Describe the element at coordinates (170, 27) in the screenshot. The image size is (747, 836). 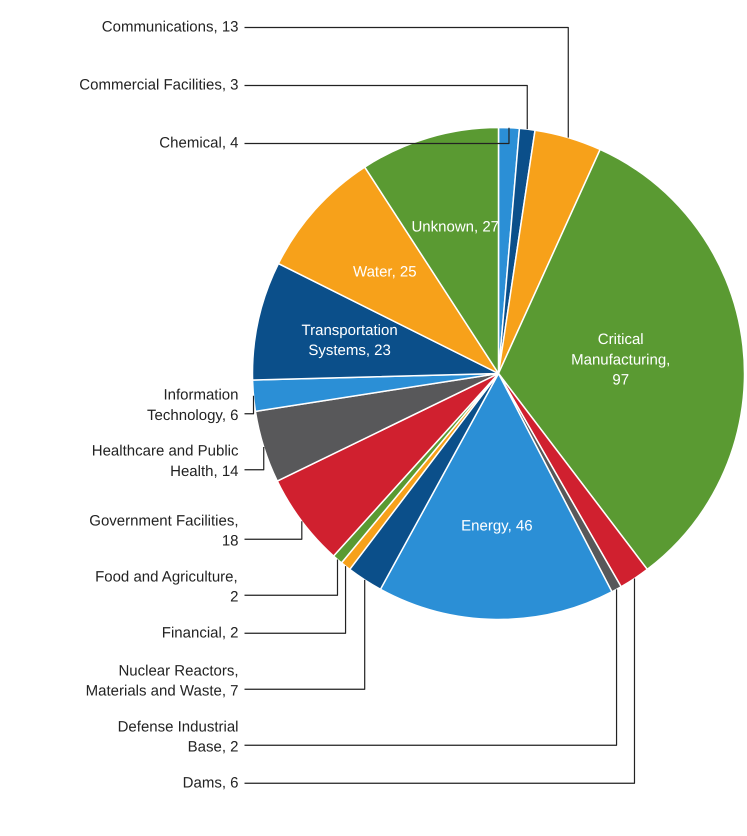
I see `slice-label: Communications, 13` at that location.